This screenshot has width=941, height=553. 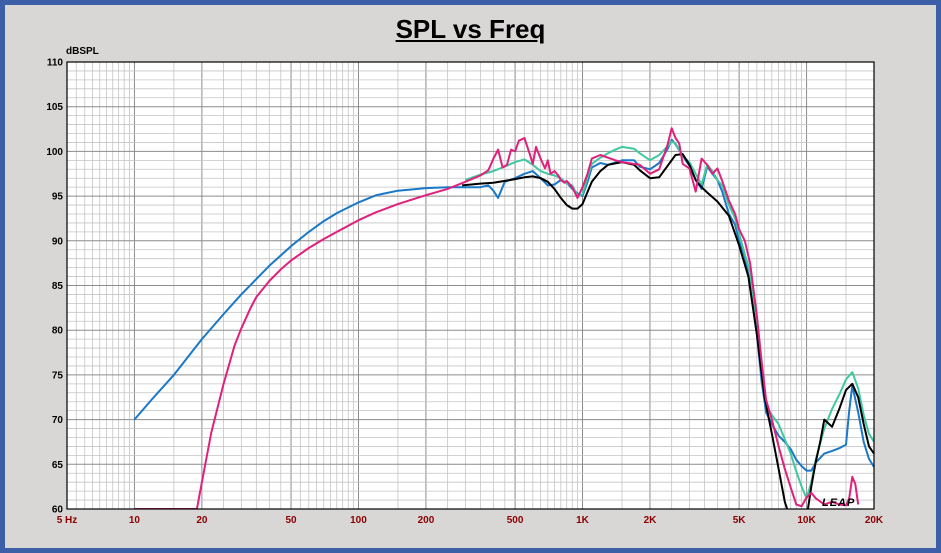 What do you see at coordinates (58, 241) in the screenshot?
I see `y-tick-label: 90` at bounding box center [58, 241].